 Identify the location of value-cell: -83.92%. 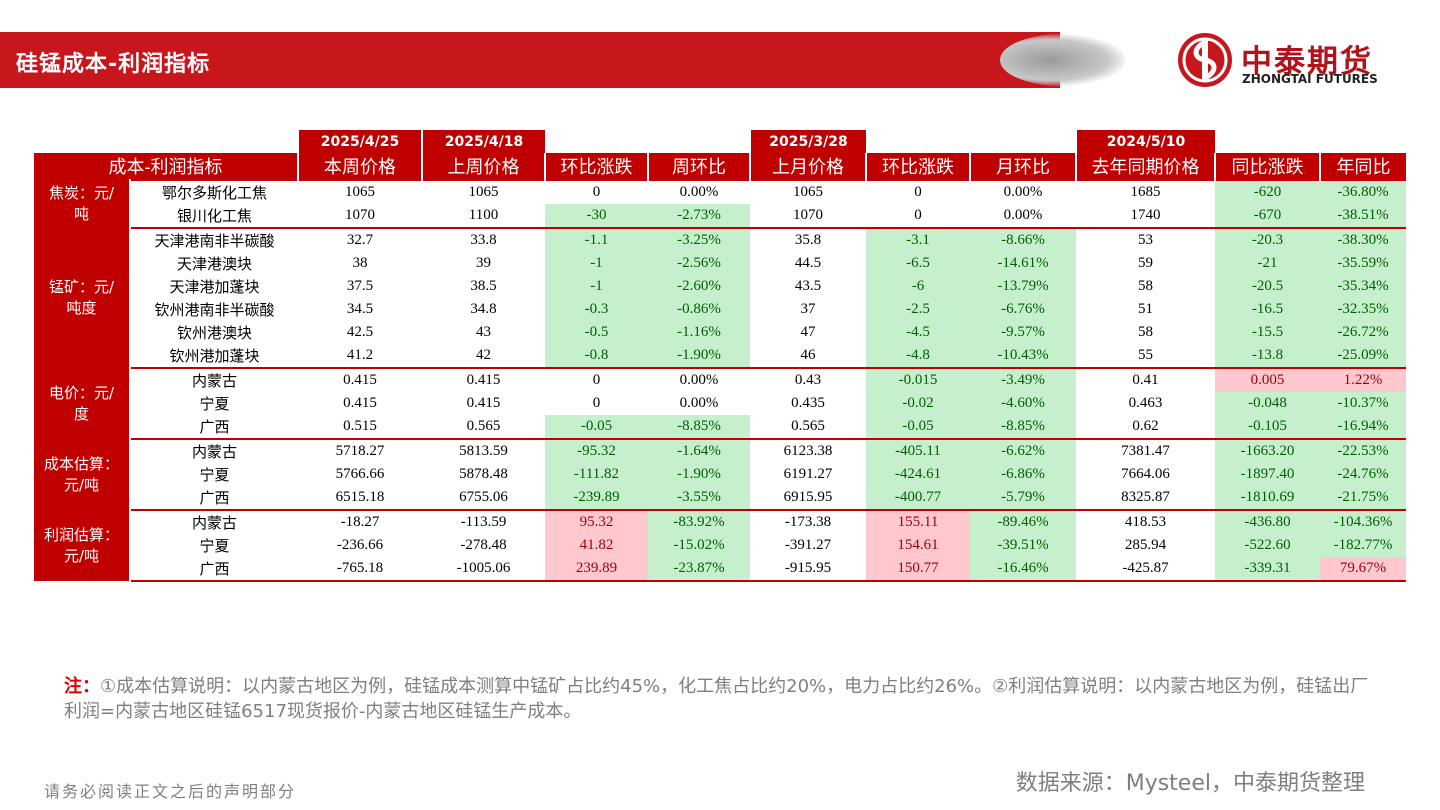
(699, 521).